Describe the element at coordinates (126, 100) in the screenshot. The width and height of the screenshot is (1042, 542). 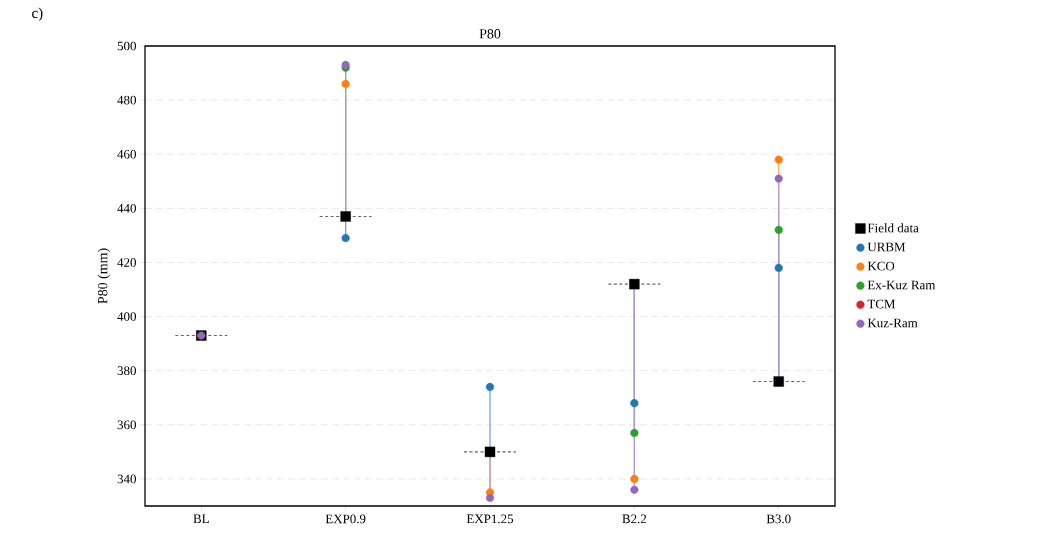
I see `y-tick-label: 480` at that location.